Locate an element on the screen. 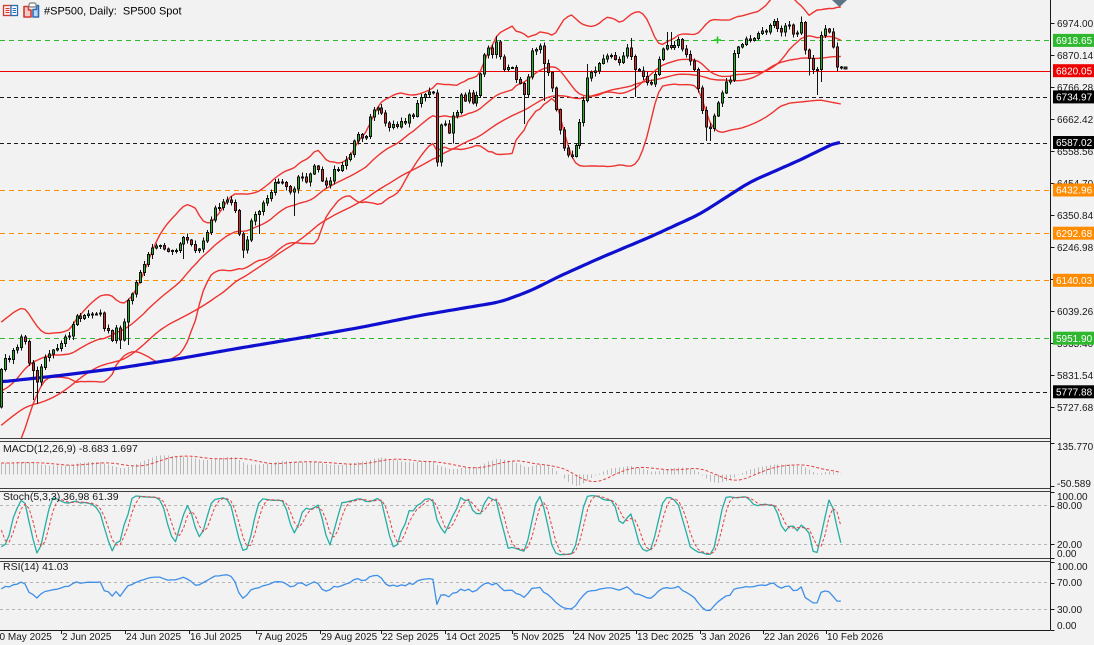  svg-text: 16 Jul 2025 is located at coordinates (216, 637).